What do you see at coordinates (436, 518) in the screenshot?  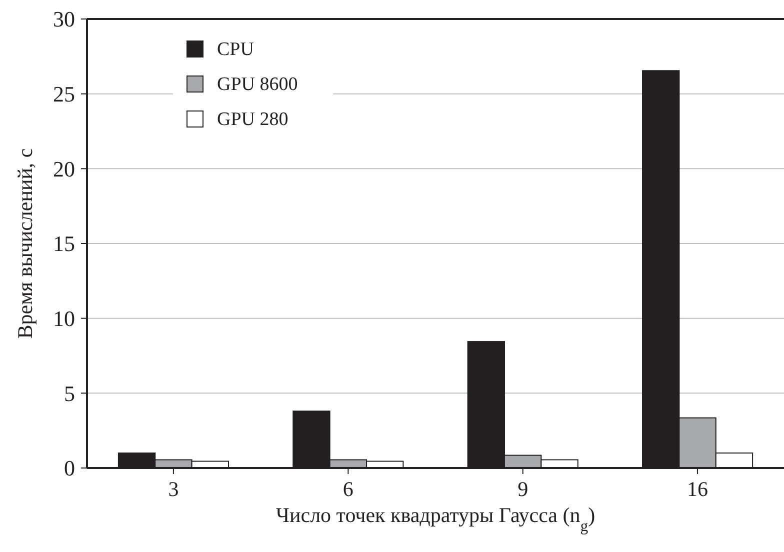 I see `x-axis-title: Число точек квадратуры Гаусса (n$_{g}$)` at bounding box center [436, 518].